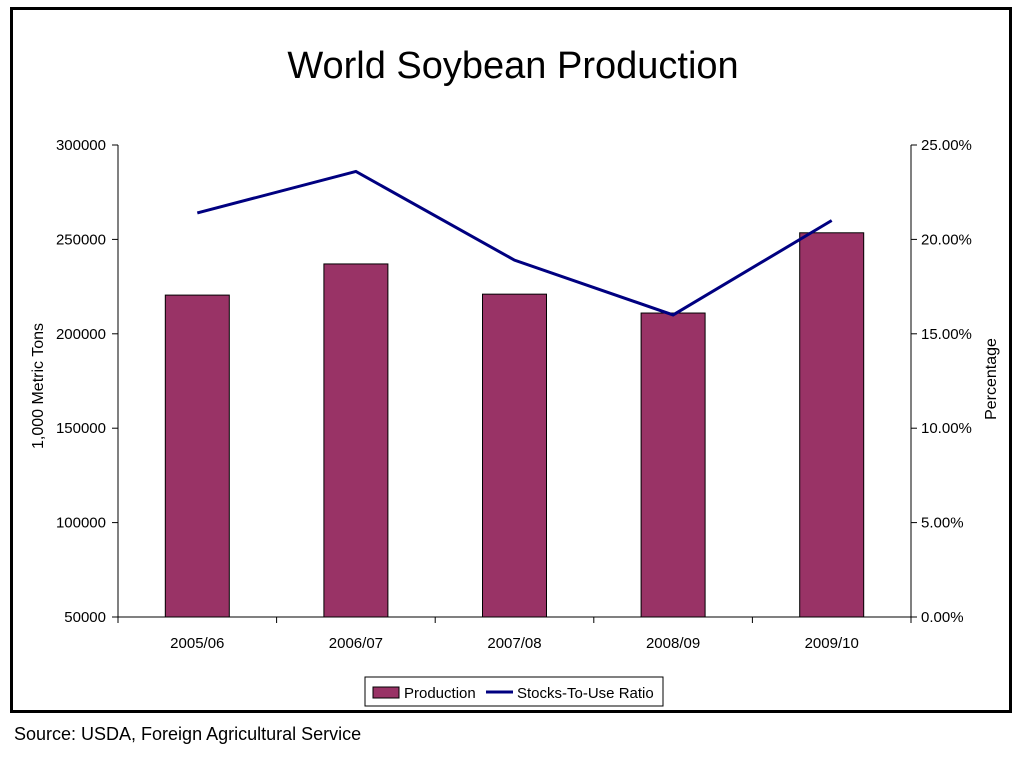  I want to click on y-tick-label-right: 20.00%, so click(946, 239).